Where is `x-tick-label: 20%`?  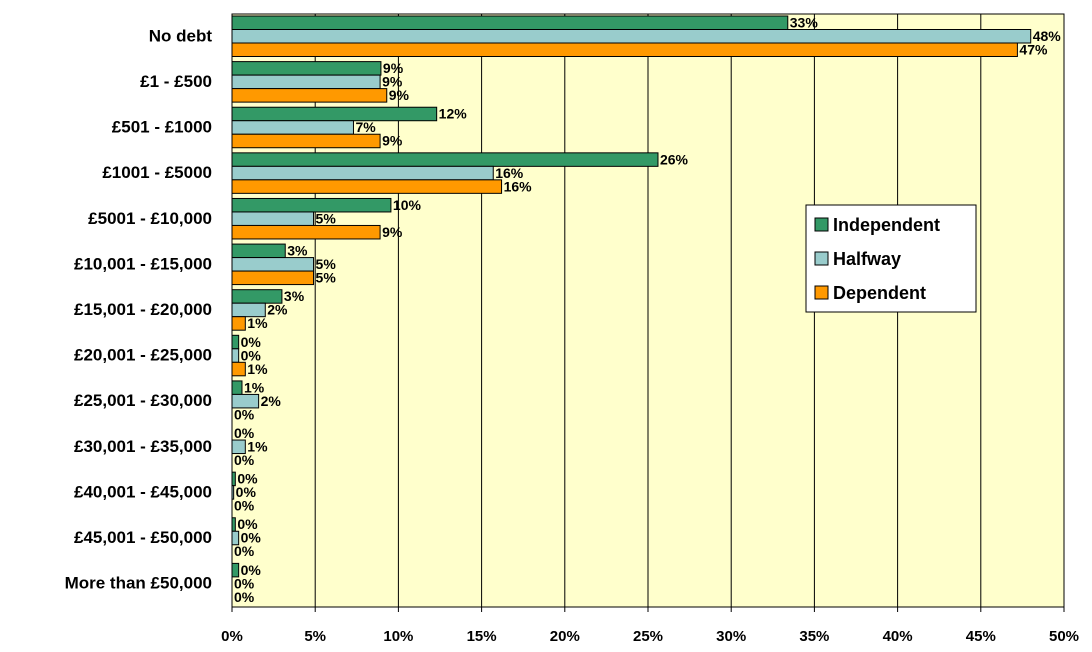
x-tick-label: 20% is located at coordinates (565, 636).